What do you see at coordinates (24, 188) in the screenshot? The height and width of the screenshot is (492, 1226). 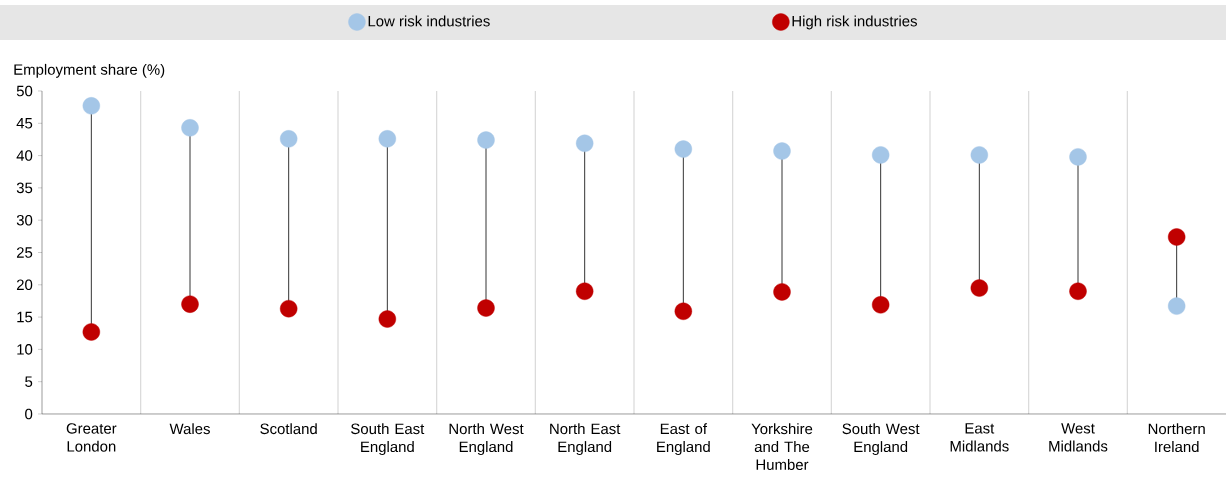 I see `y-tick-label: 35` at bounding box center [24, 188].